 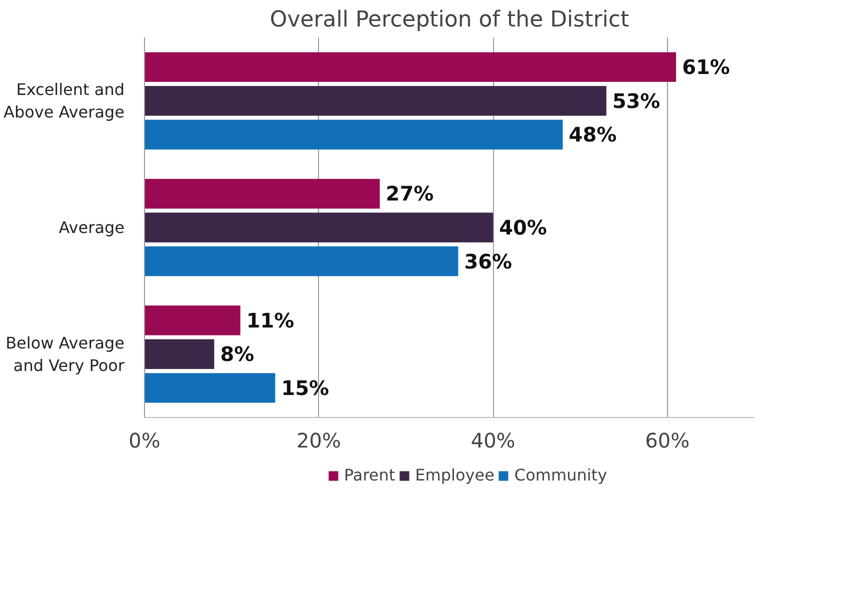 What do you see at coordinates (91, 227) in the screenshot?
I see `y-tick-label: Average` at bounding box center [91, 227].